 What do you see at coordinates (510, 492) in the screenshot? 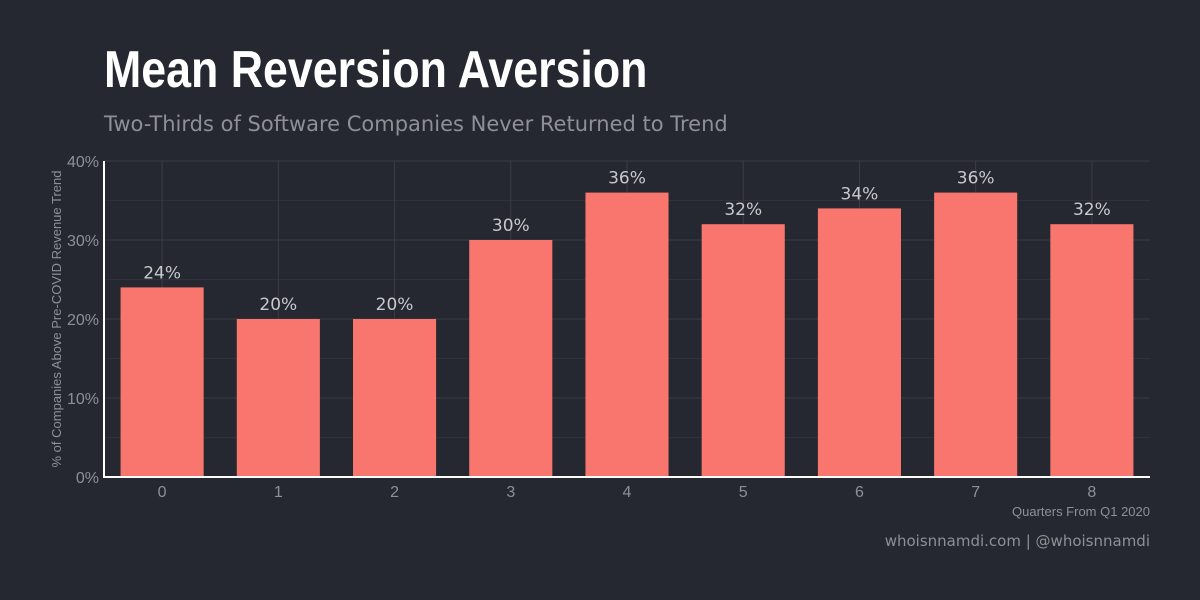
I see `x-tick-label: 3` at bounding box center [510, 492].